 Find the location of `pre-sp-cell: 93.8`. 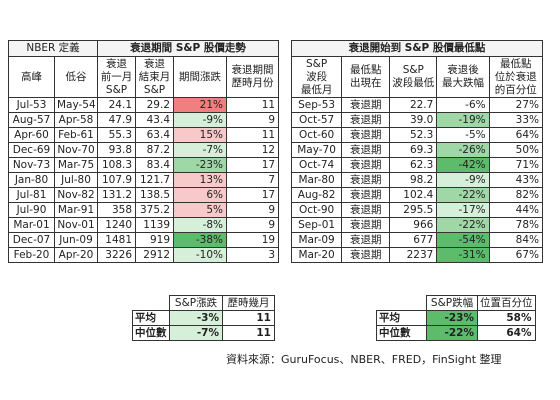

pre-sp-cell: 93.8 is located at coordinates (117, 150).